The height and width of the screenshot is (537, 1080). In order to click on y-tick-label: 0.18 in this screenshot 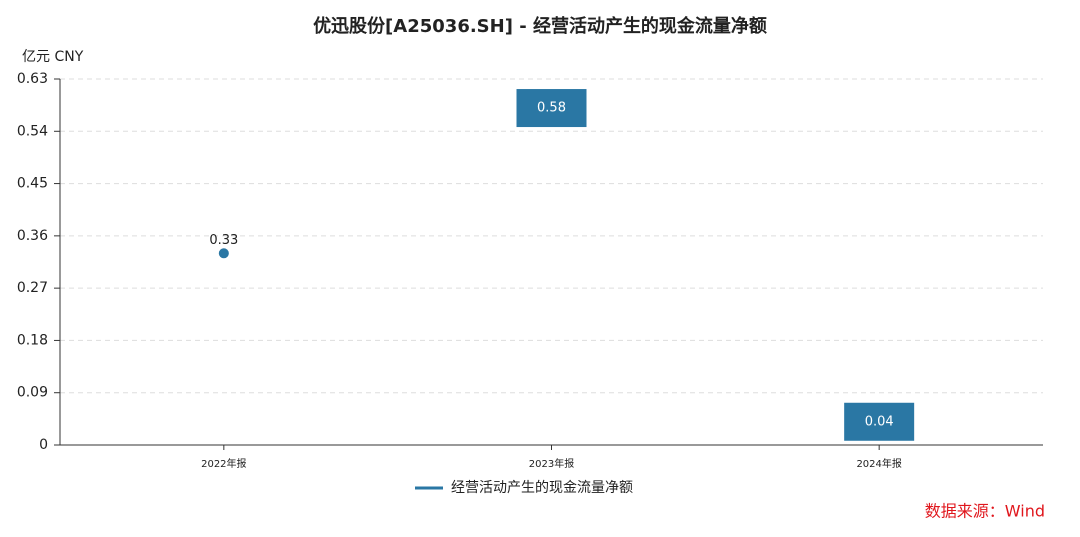, I will do `click(32, 340)`.